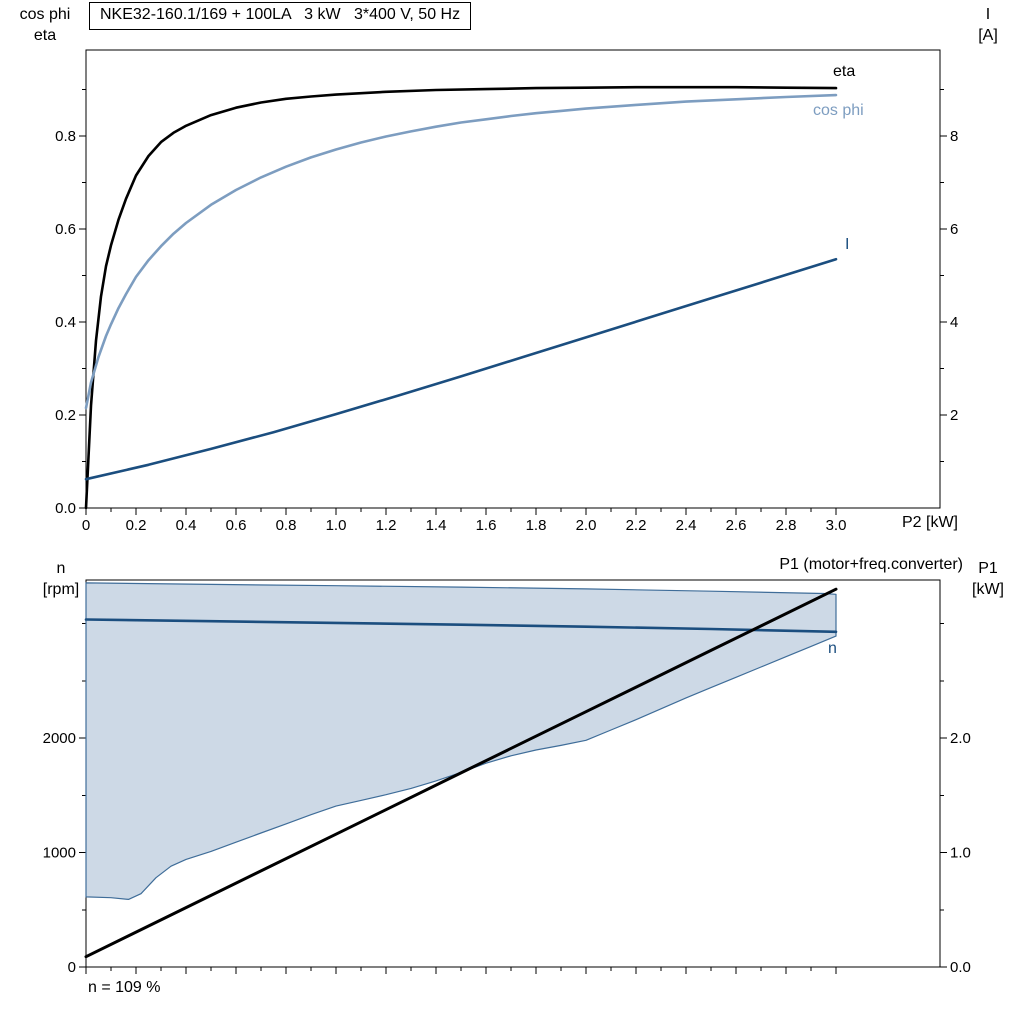 Image resolution: width=1024 pixels, height=1024 pixels. Describe the element at coordinates (988, 14) in the screenshot. I see `axis-title-current: I` at that location.